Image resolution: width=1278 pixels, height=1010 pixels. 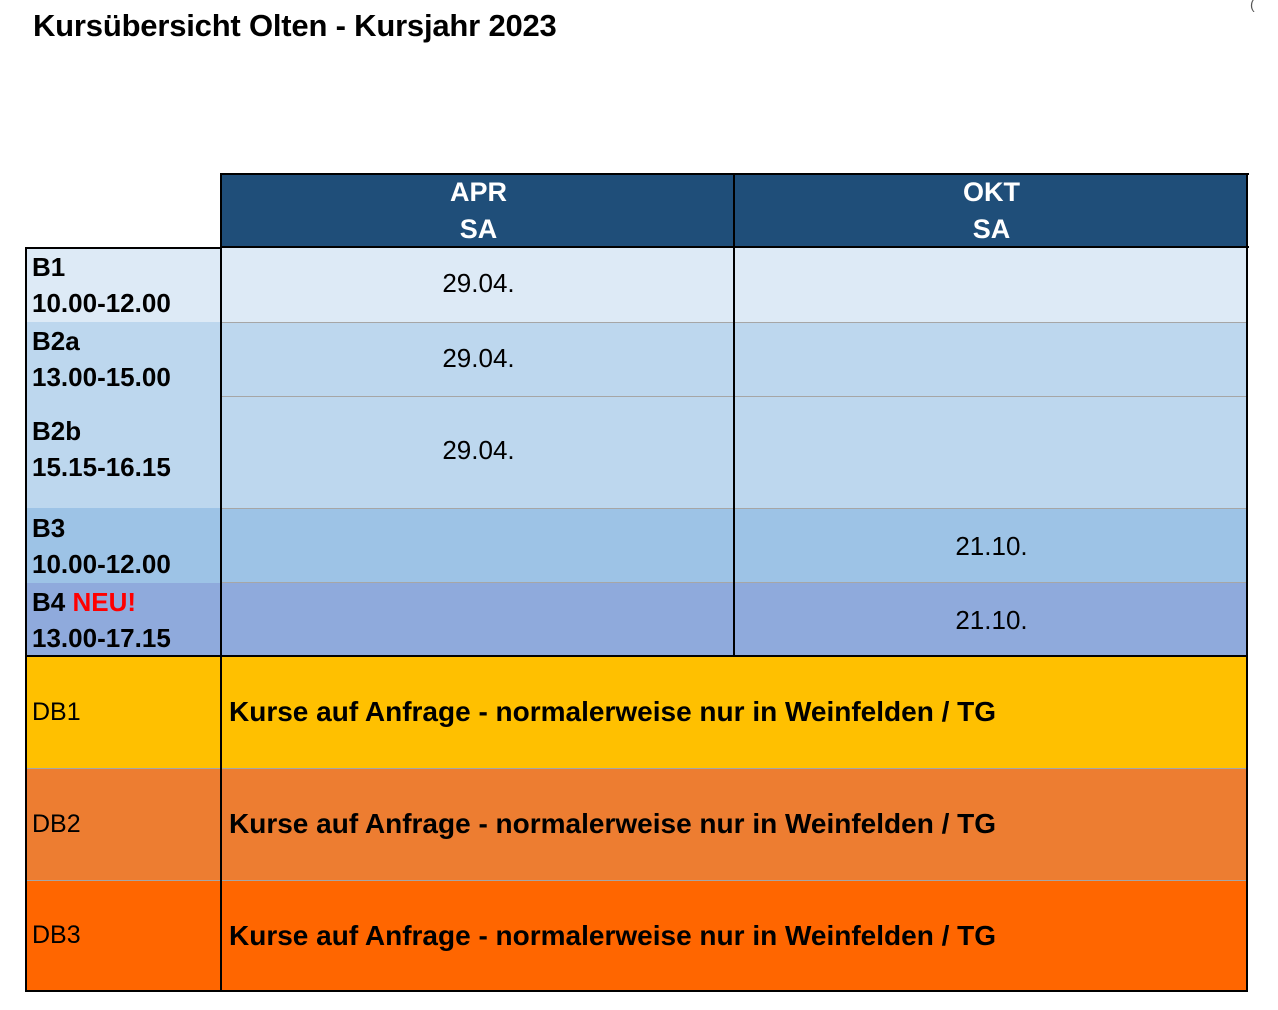 I want to click on row-label-b2a: B2a 13.00-15.00, so click(x=124, y=359).